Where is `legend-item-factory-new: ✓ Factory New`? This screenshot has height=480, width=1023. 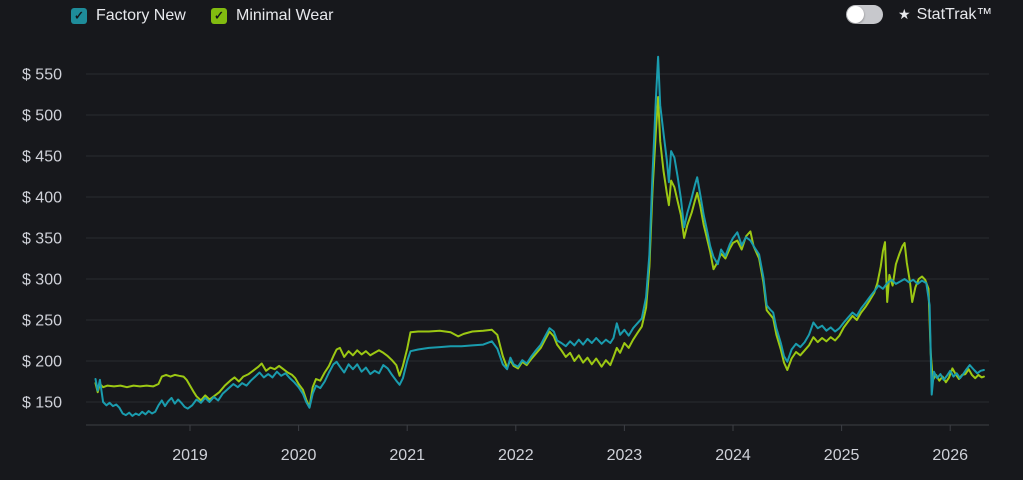 legend-item-factory-new: ✓ Factory New is located at coordinates (128, 15).